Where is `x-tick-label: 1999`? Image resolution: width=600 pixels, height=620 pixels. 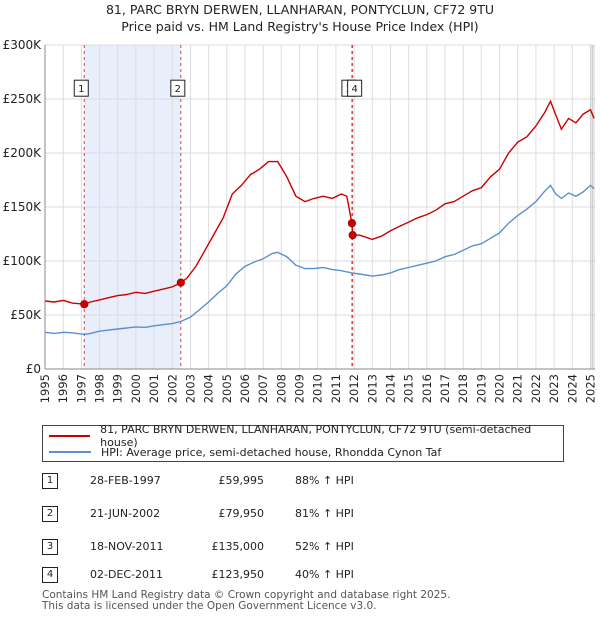 x-tick-label: 1999 is located at coordinates (118, 388).